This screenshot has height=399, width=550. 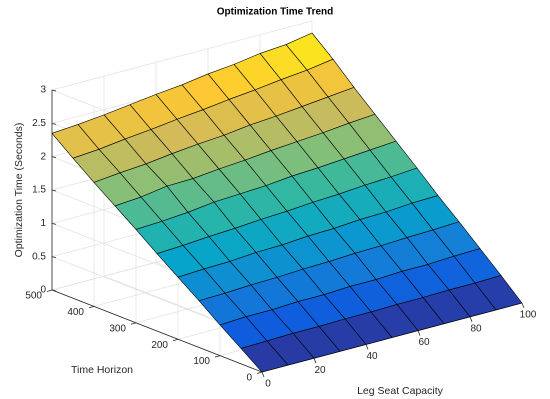 I want to click on z-tick-label: 1.5, so click(x=39, y=190).